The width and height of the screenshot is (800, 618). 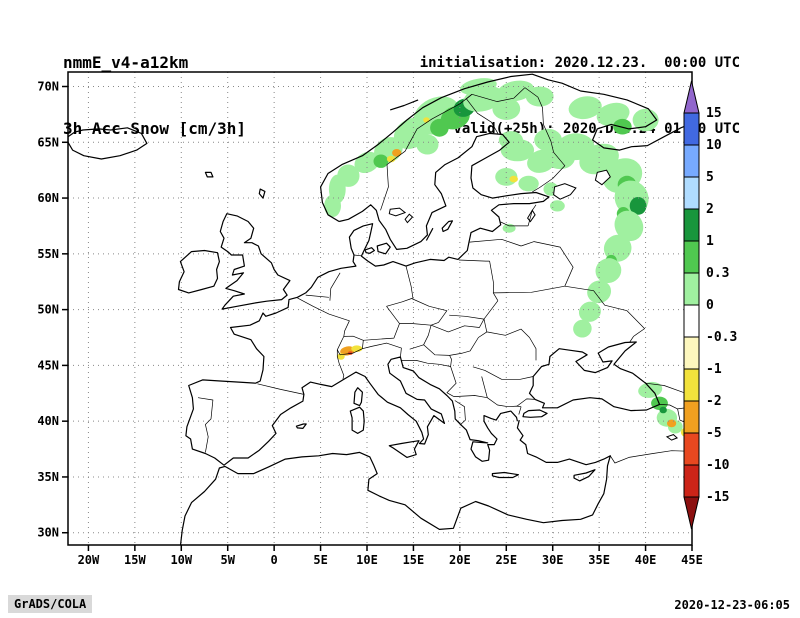 I want to click on x-tick-label: 15E, so click(x=414, y=560).